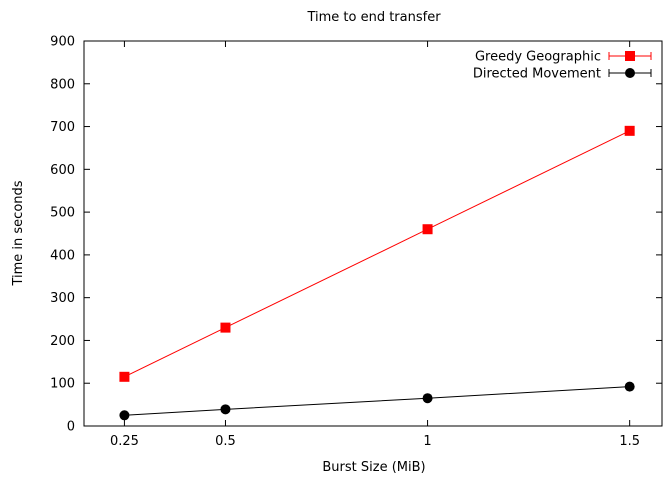 The image size is (664, 479). What do you see at coordinates (562, 66) in the screenshot?
I see `legend: Greedy Geographic Directed Movement` at bounding box center [562, 66].